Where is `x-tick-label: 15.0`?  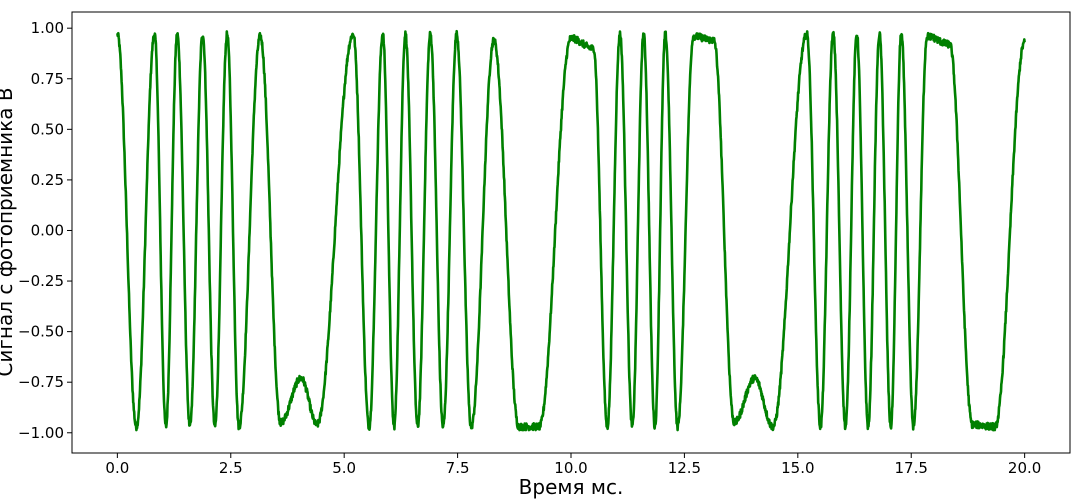
x-tick-label: 15.0 is located at coordinates (797, 468).